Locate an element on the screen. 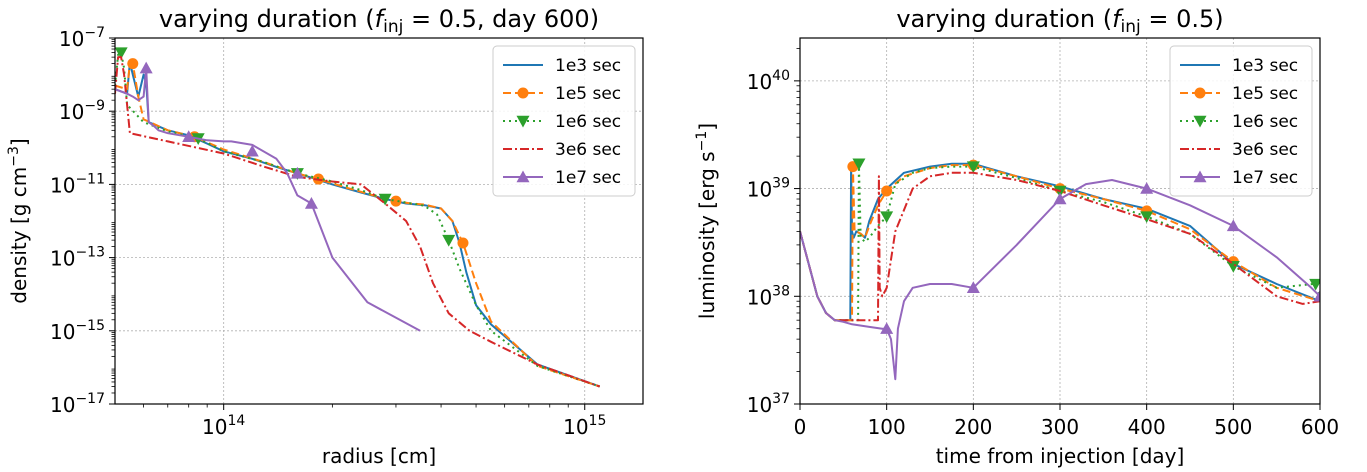 The image size is (1367, 472). luminosity-legend-box is located at coordinates (1241, 121).